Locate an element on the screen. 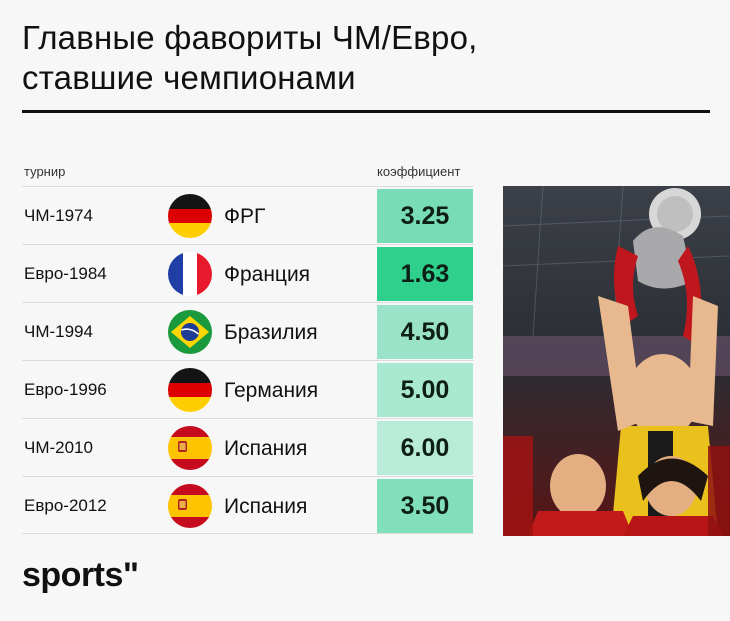  table-row: ЧМ-2010 Испания 6.00 is located at coordinates (248, 447).